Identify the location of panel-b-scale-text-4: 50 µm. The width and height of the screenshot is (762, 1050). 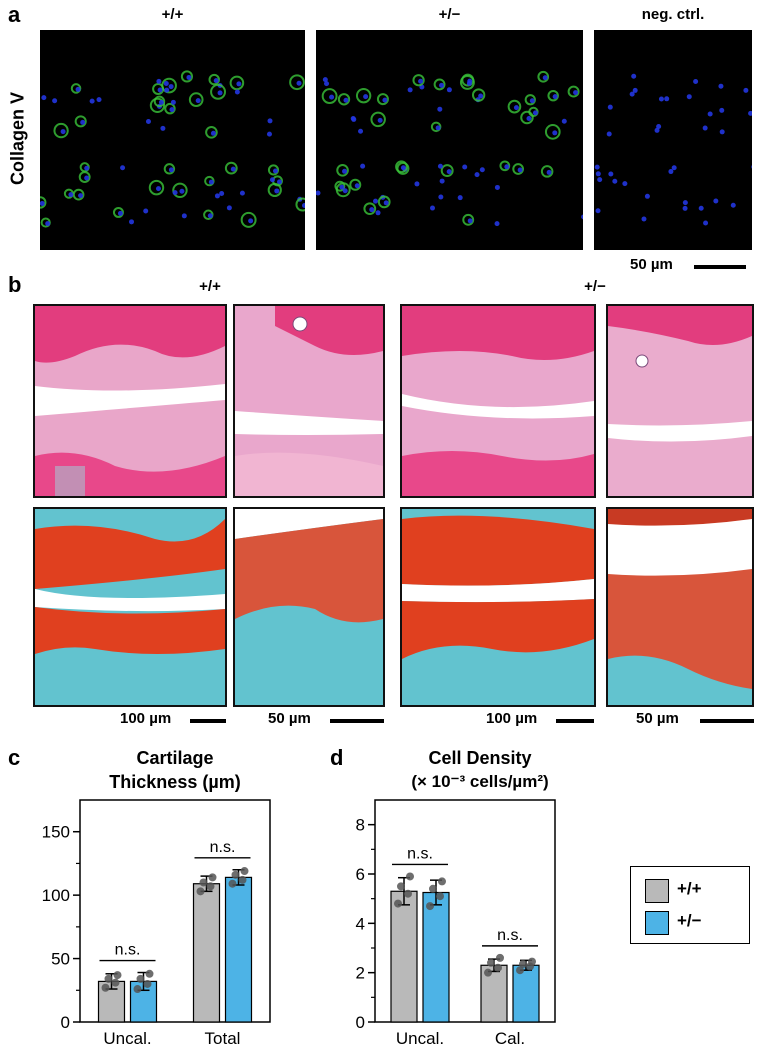
(657, 718).